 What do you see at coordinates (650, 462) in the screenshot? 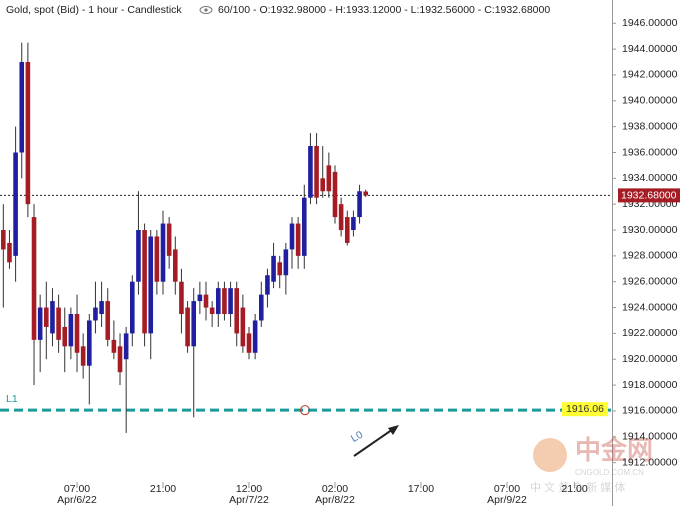
I see `y-tick-label: 1912.00000` at bounding box center [650, 462].